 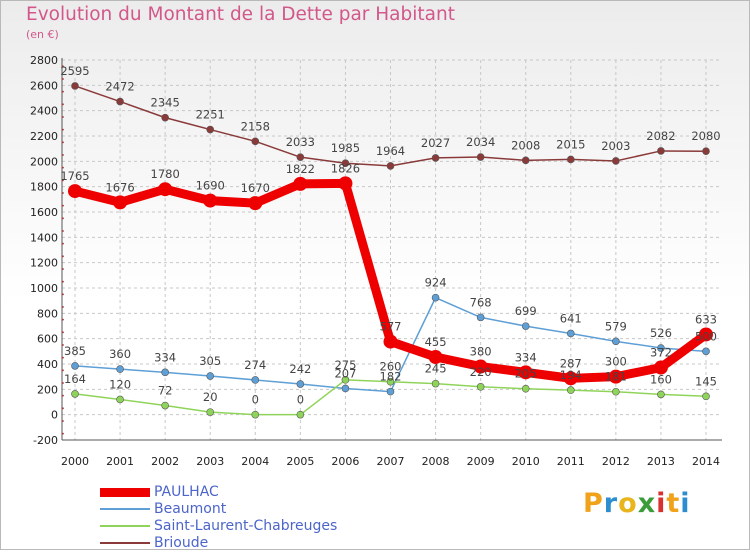 I want to click on y-tick-label: 800, so click(x=47, y=313).